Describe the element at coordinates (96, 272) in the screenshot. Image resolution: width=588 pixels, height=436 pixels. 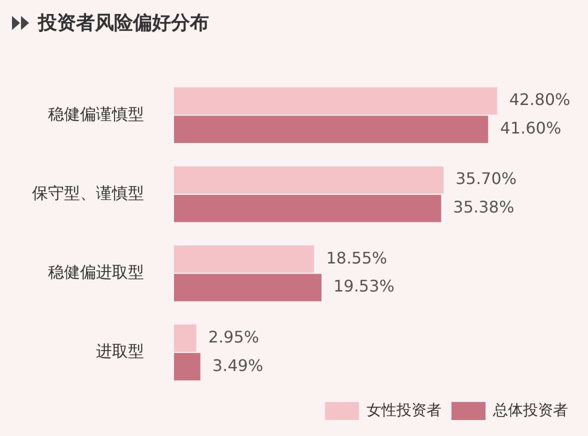
I see `y-tick-label: 稳健偏进取型` at that location.